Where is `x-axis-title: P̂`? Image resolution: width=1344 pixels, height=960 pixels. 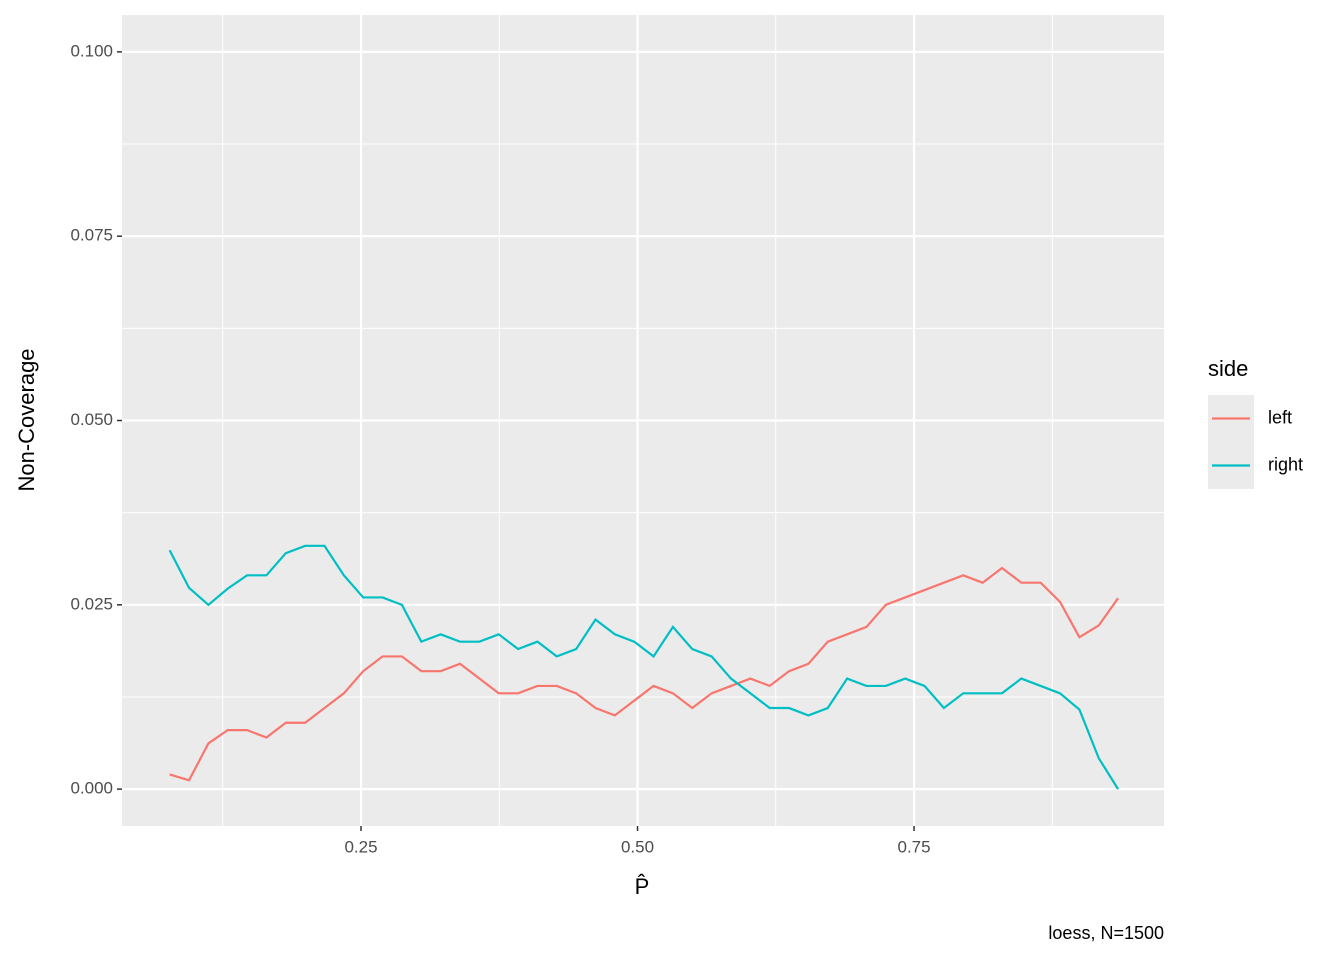
x-axis-title: P̂ is located at coordinates (642, 886).